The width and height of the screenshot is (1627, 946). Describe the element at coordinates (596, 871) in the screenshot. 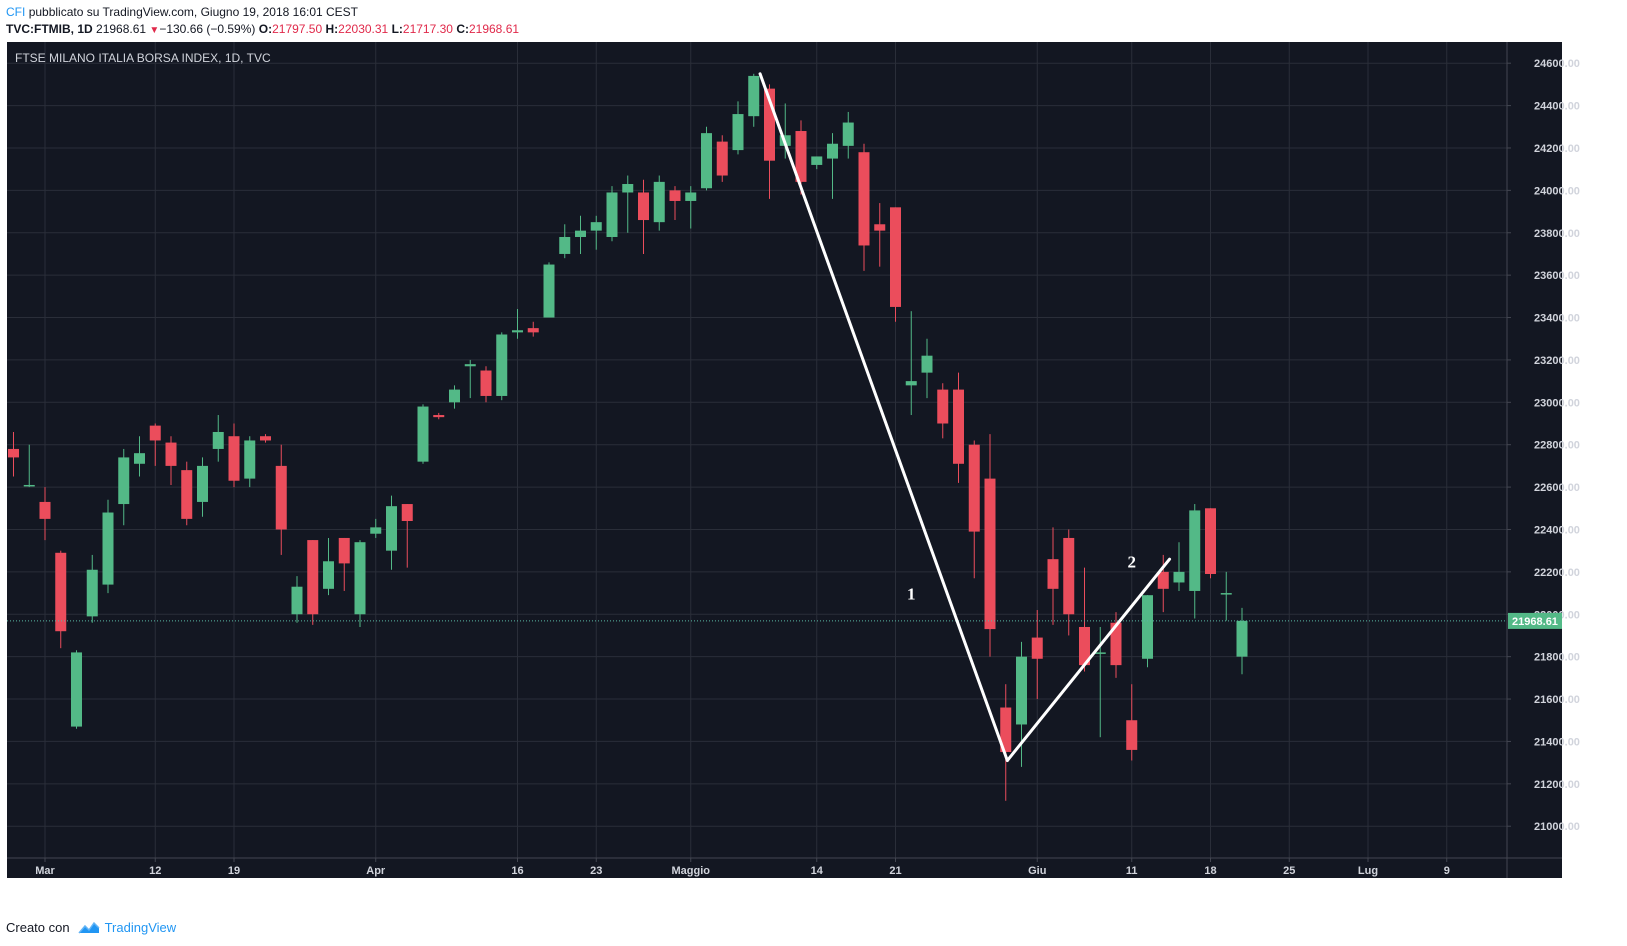

I see `x-tick-label: 23` at that location.